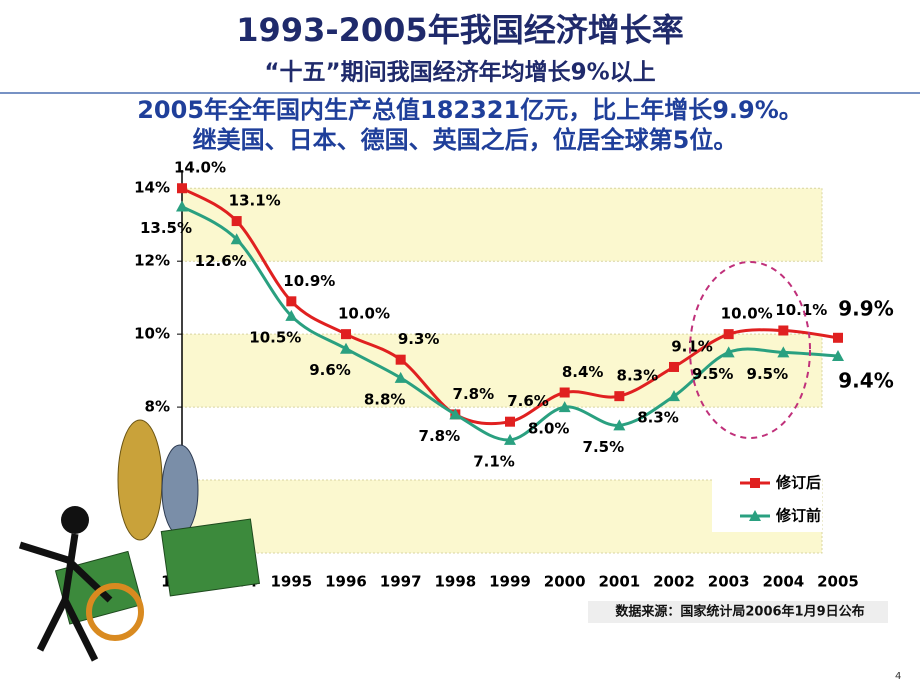 The width and height of the screenshot is (920, 690). I want to click on source-box, so click(738, 612).